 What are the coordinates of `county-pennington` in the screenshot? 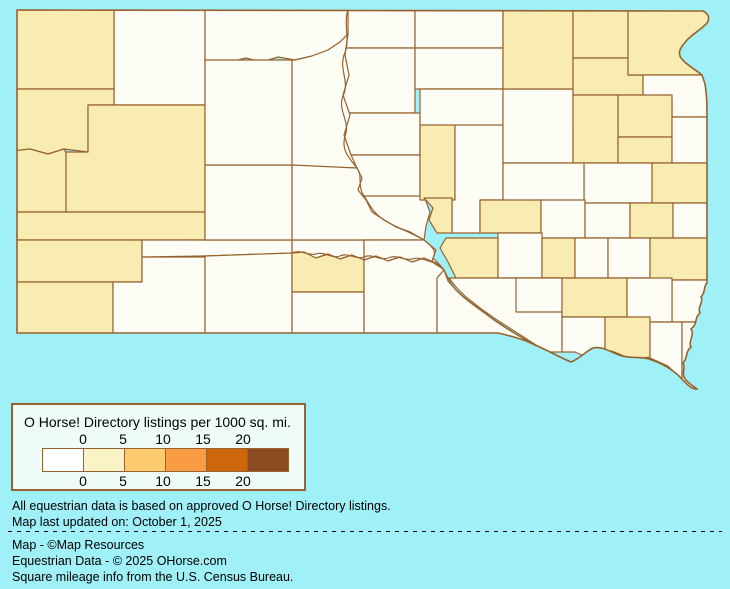 It's located at (109, 226).